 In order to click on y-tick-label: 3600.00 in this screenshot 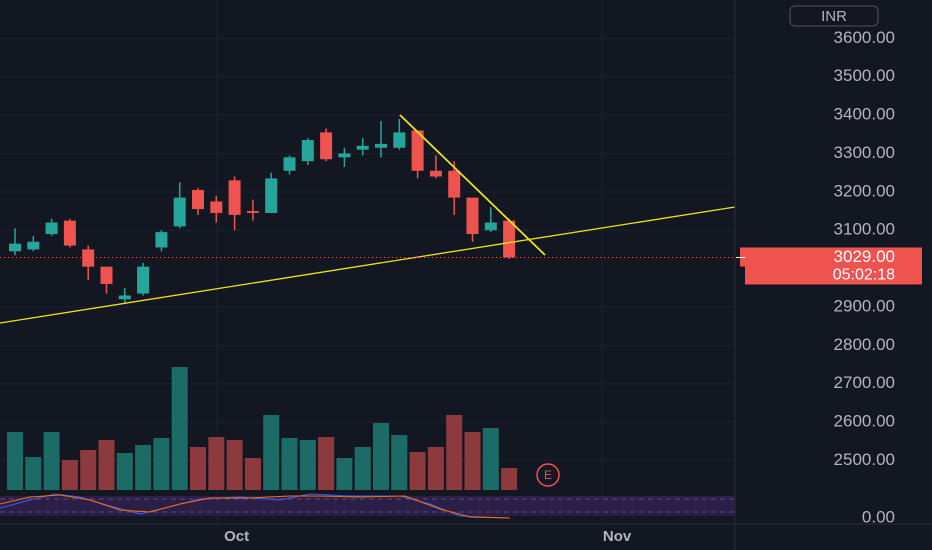, I will do `click(864, 37)`.